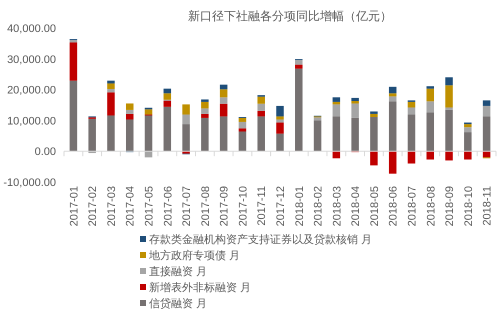 This screenshot has height=329, width=504. What do you see at coordinates (29, 183) in the screenshot?
I see `y-tick-label: -10,000.00` at bounding box center [29, 183].